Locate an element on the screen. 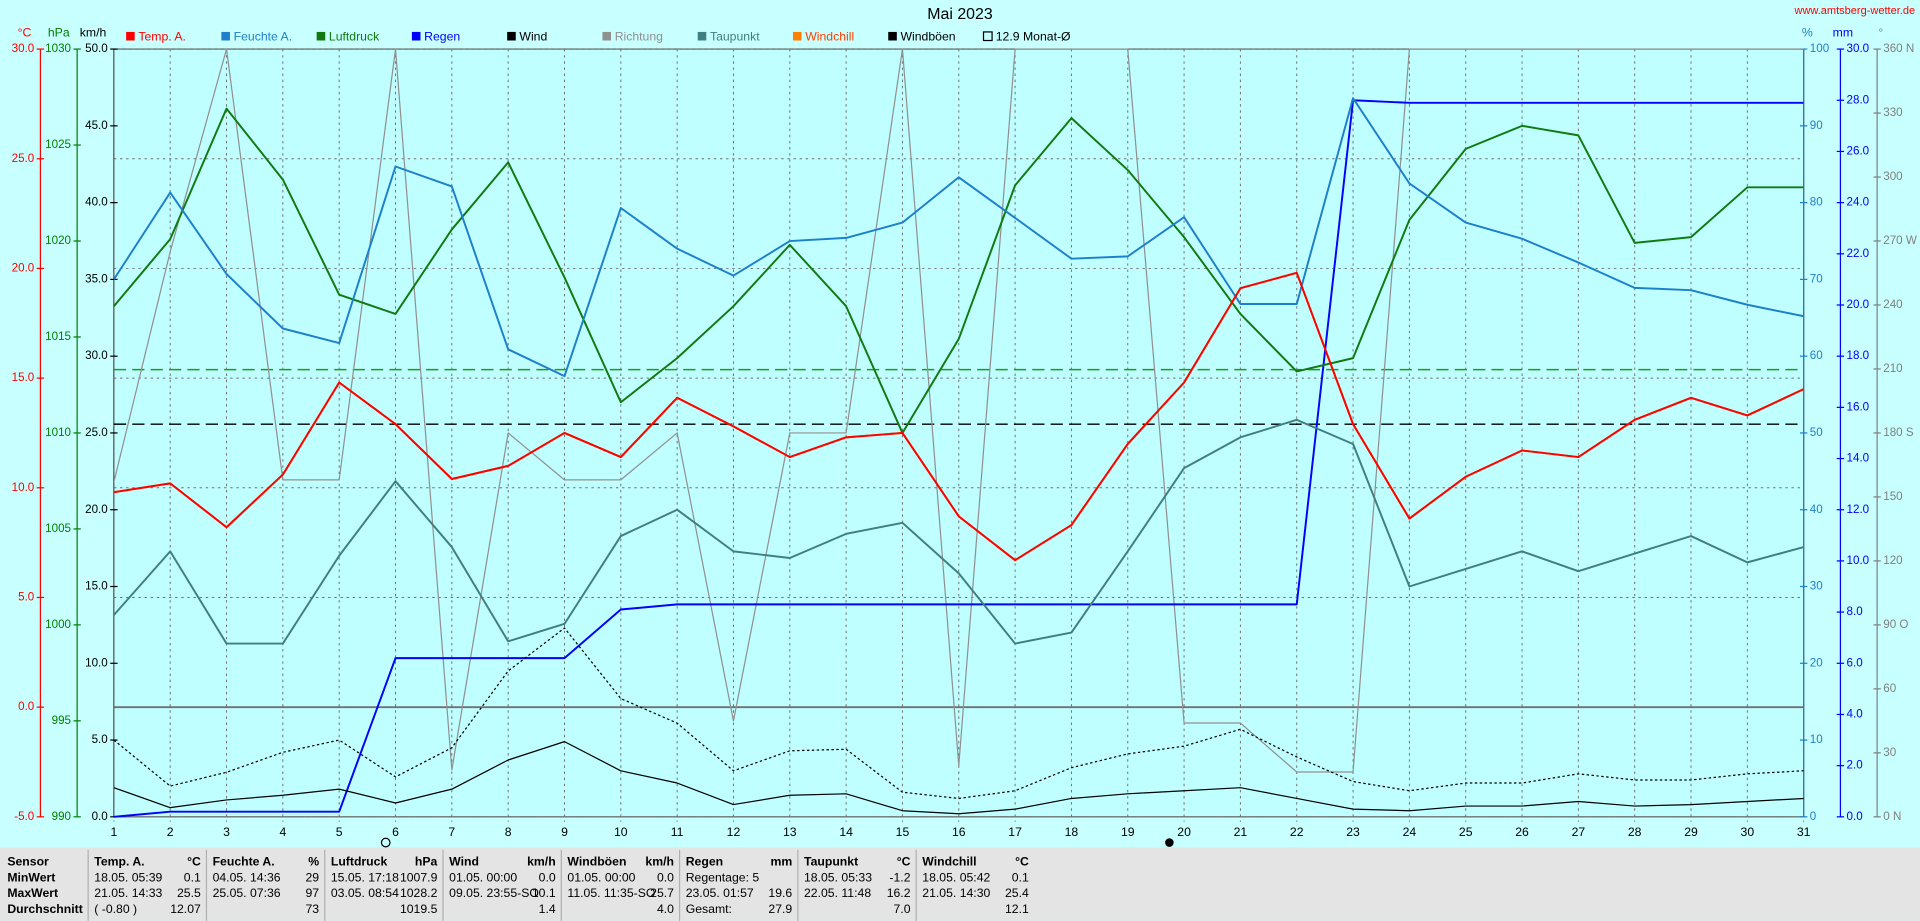 This screenshot has width=1920, height=921. cell-time: 21.05. 14:30 is located at coordinates (956, 893).